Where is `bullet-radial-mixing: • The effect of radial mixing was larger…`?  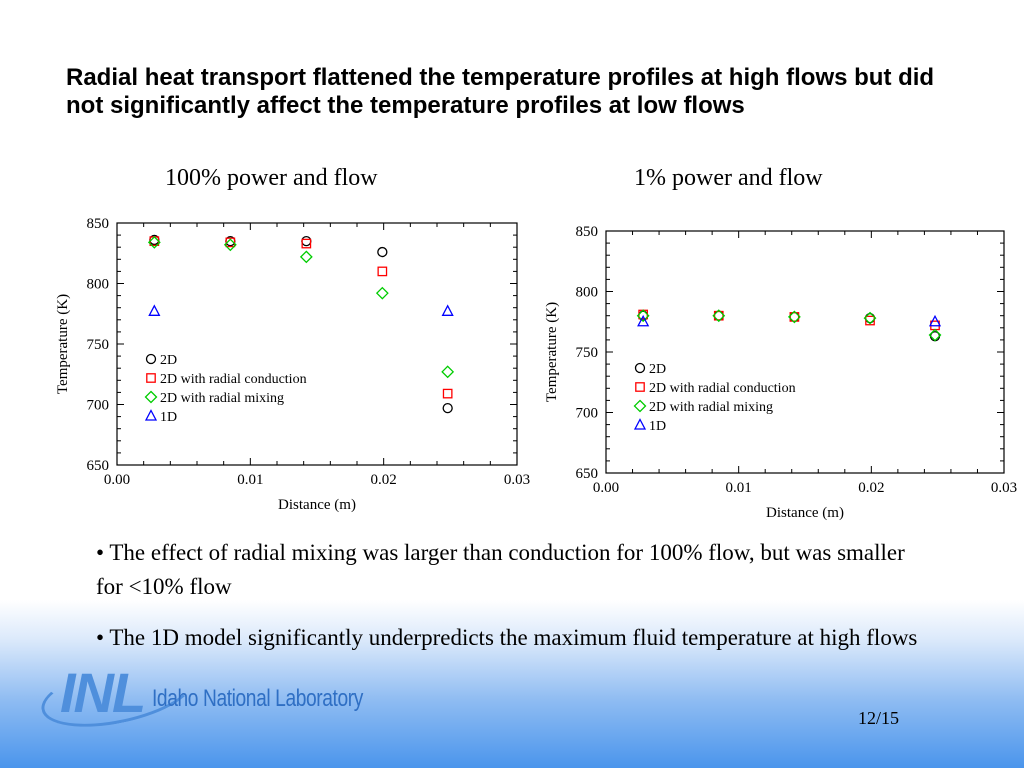 bullet-radial-mixing: • The effect of radial mixing was larger… is located at coordinates (500, 569).